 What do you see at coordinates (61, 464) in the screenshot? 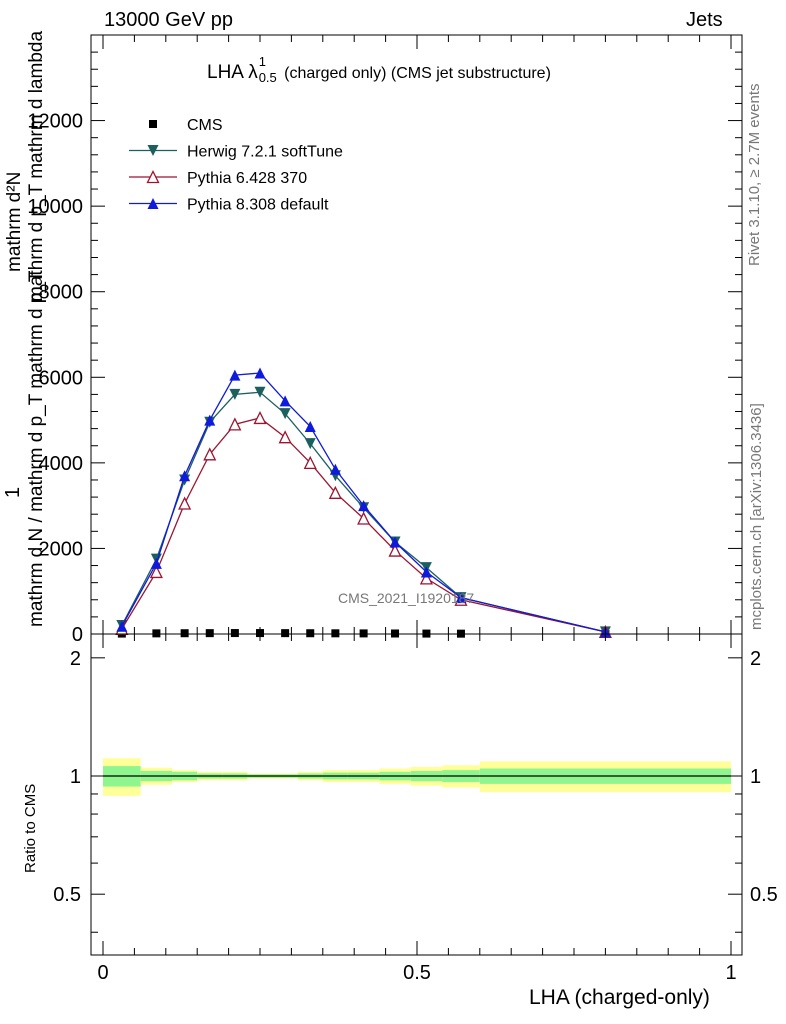
I see `main-y-tick-label: 4000` at bounding box center [61, 464].